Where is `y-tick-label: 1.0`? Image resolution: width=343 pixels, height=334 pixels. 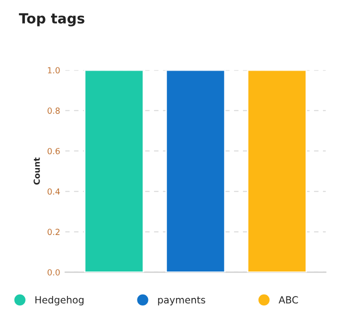
y-tick-label: 1.0 is located at coordinates (54, 70).